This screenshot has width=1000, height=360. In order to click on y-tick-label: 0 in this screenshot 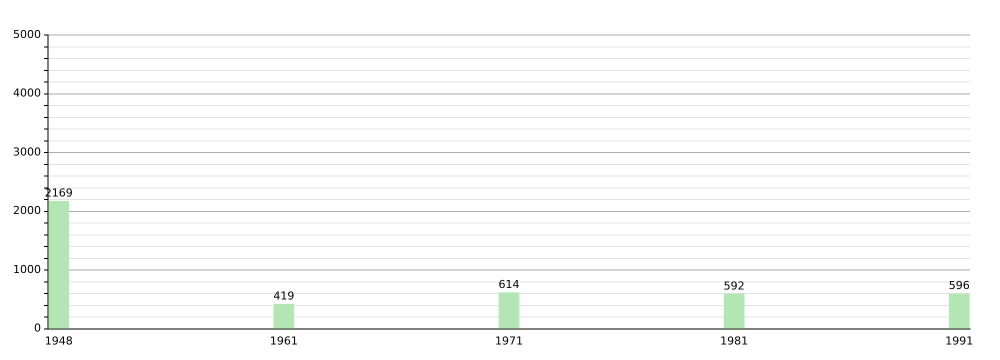, I will do `click(37, 328)`.